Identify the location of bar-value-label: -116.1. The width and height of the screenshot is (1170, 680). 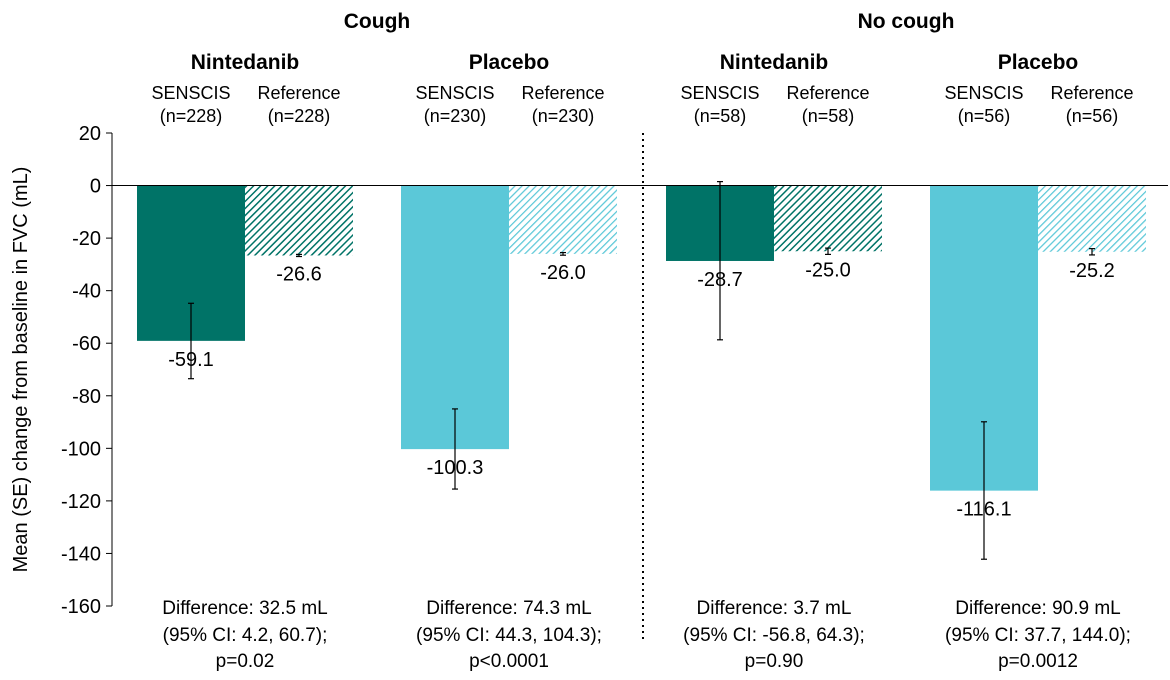
(983, 510).